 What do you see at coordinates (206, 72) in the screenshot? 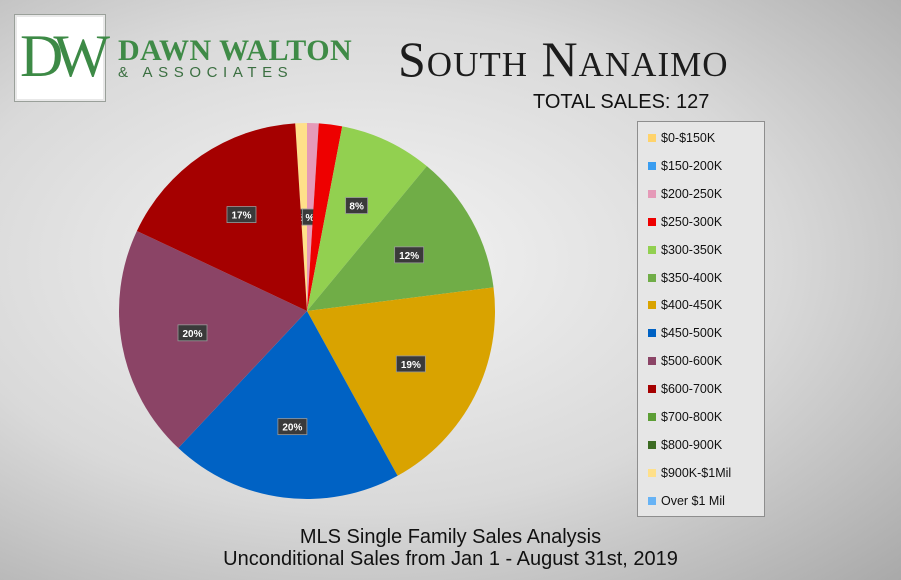
I see `brand-tagline: & ASSOCIATES` at bounding box center [206, 72].